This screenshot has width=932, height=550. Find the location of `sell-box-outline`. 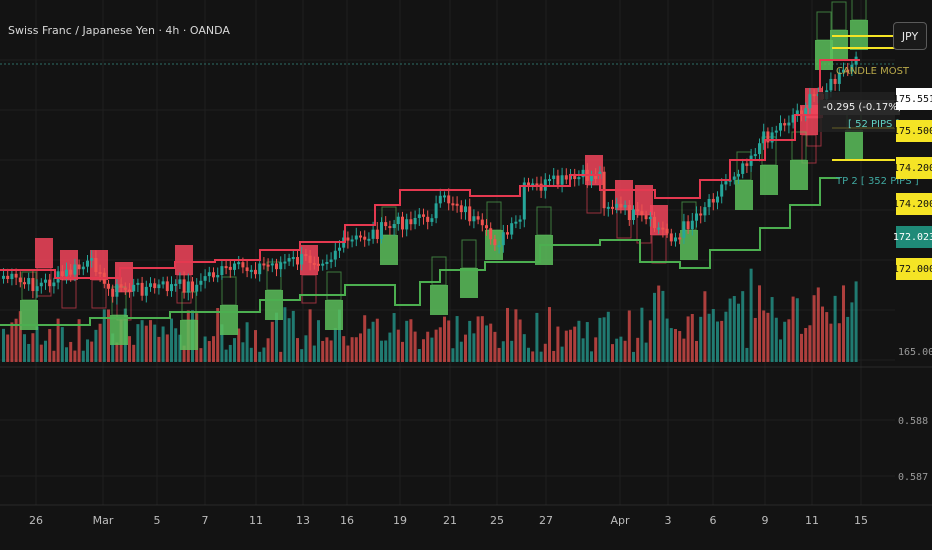

sell-box-outline is located at coordinates (644, 229).